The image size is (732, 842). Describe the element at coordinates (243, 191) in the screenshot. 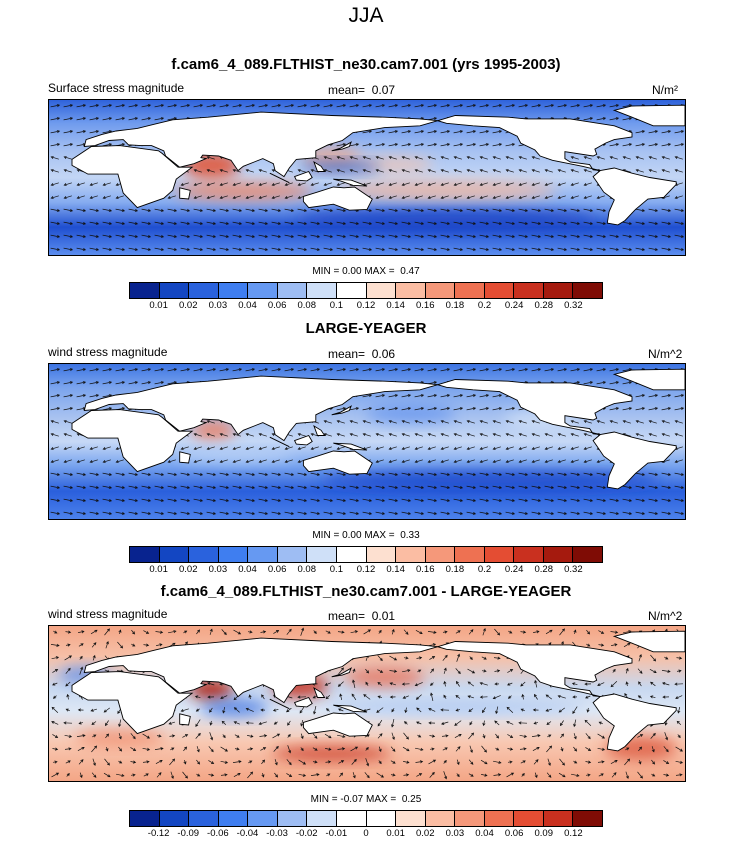

I see `field-blob` at that location.